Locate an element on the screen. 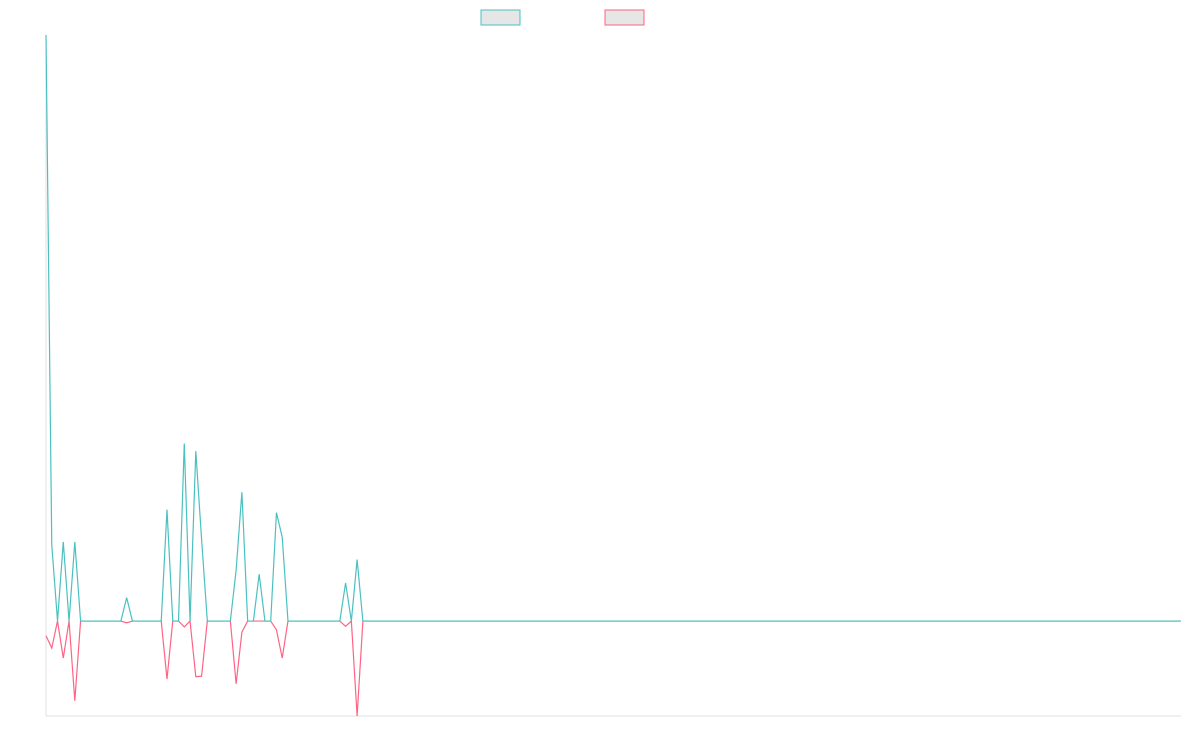  series-line is located at coordinates (613, 668).